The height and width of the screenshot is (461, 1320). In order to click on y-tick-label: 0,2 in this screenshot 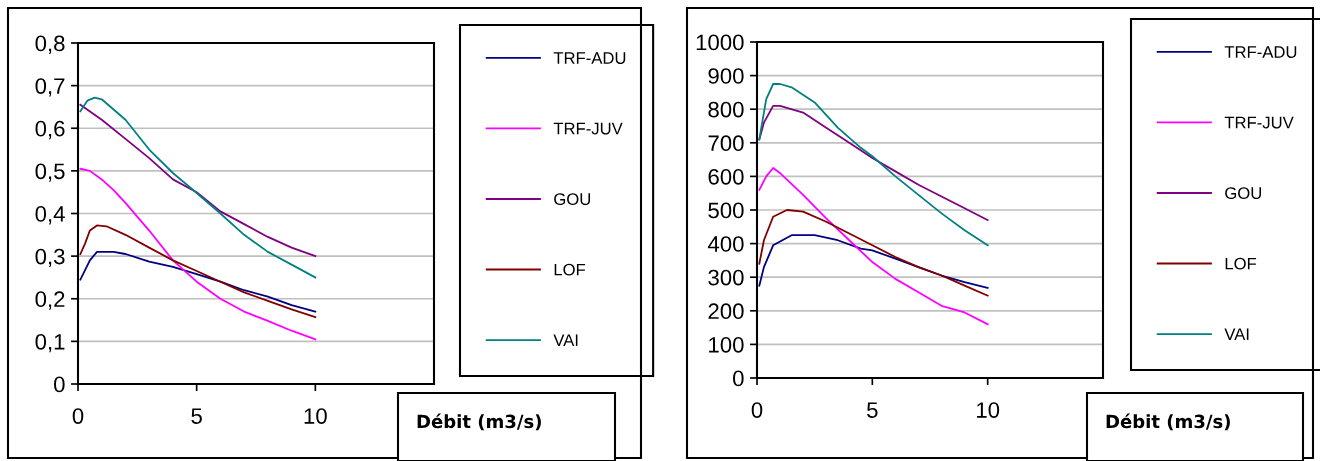, I will do `click(50, 300)`.